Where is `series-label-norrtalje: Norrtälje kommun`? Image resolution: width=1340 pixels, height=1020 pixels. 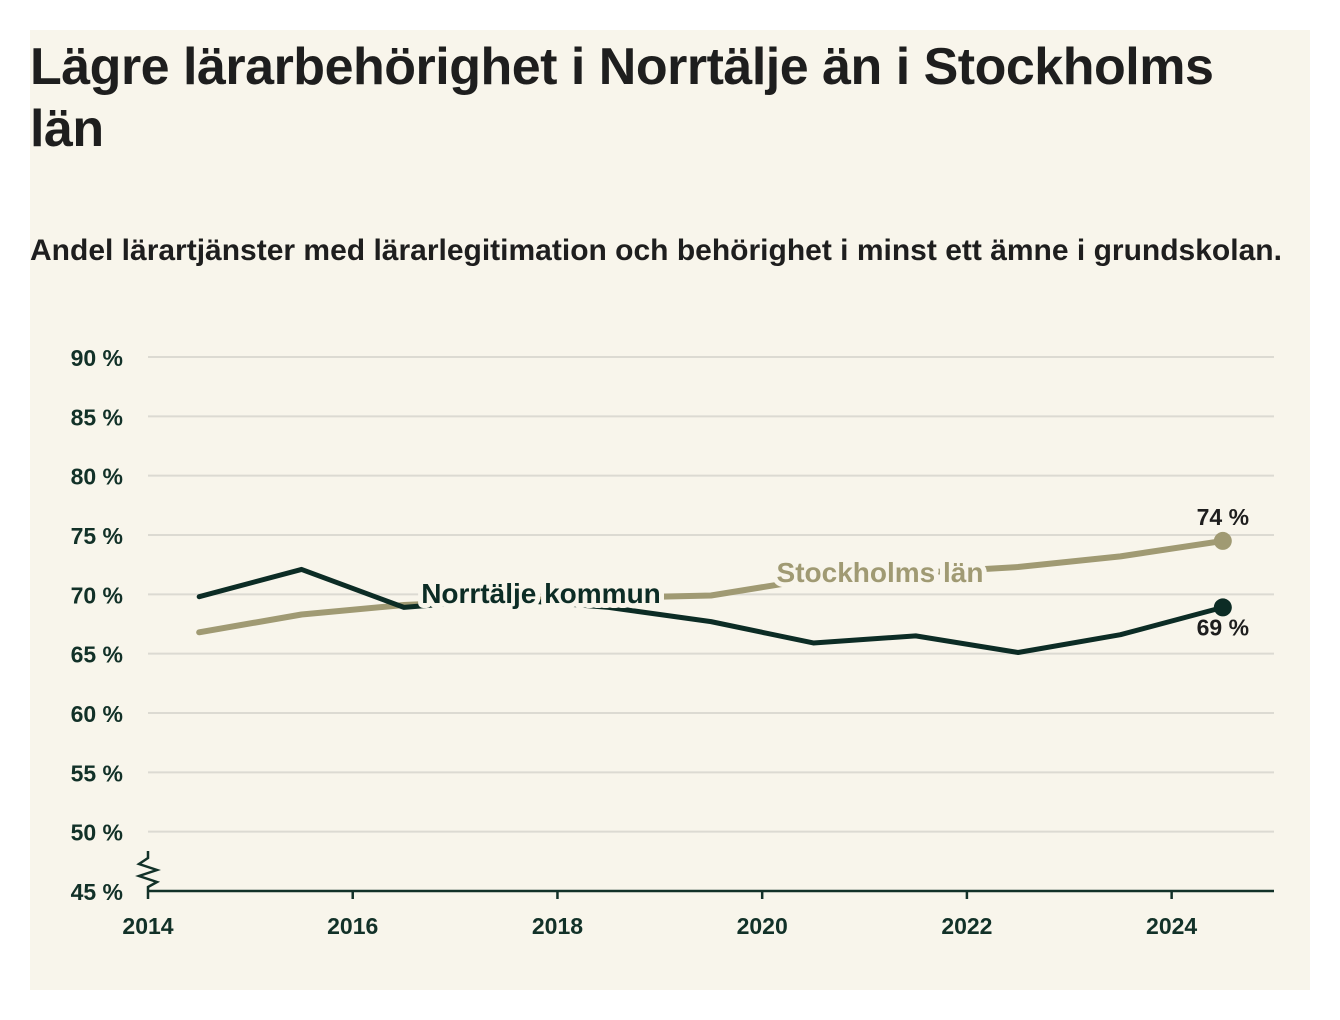
series-label-norrtalje: Norrtälje kommun is located at coordinates (541, 593).